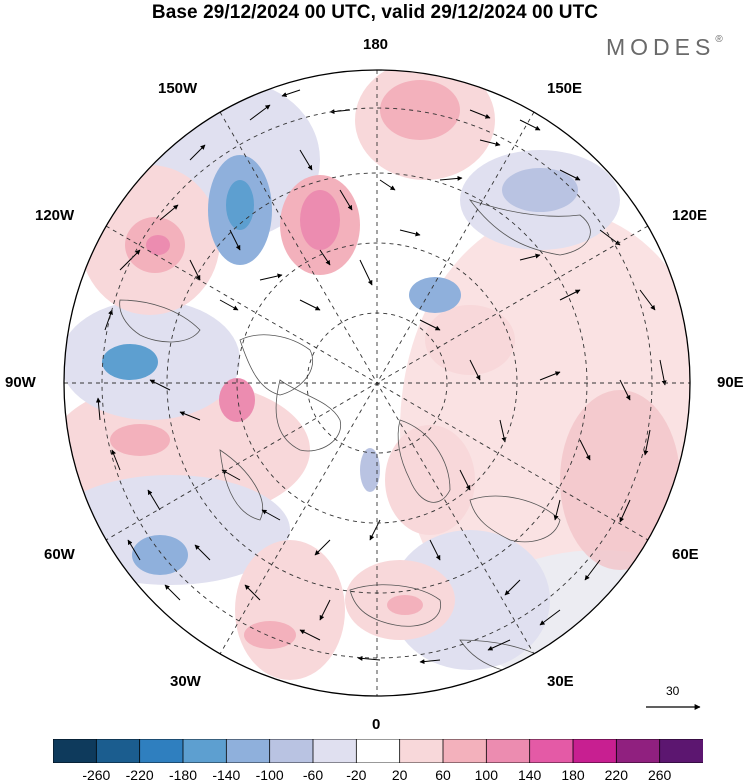 This screenshot has width=750, height=783. What do you see at coordinates (185, 681) in the screenshot?
I see `lon-label-30w: 30W` at bounding box center [185, 681].